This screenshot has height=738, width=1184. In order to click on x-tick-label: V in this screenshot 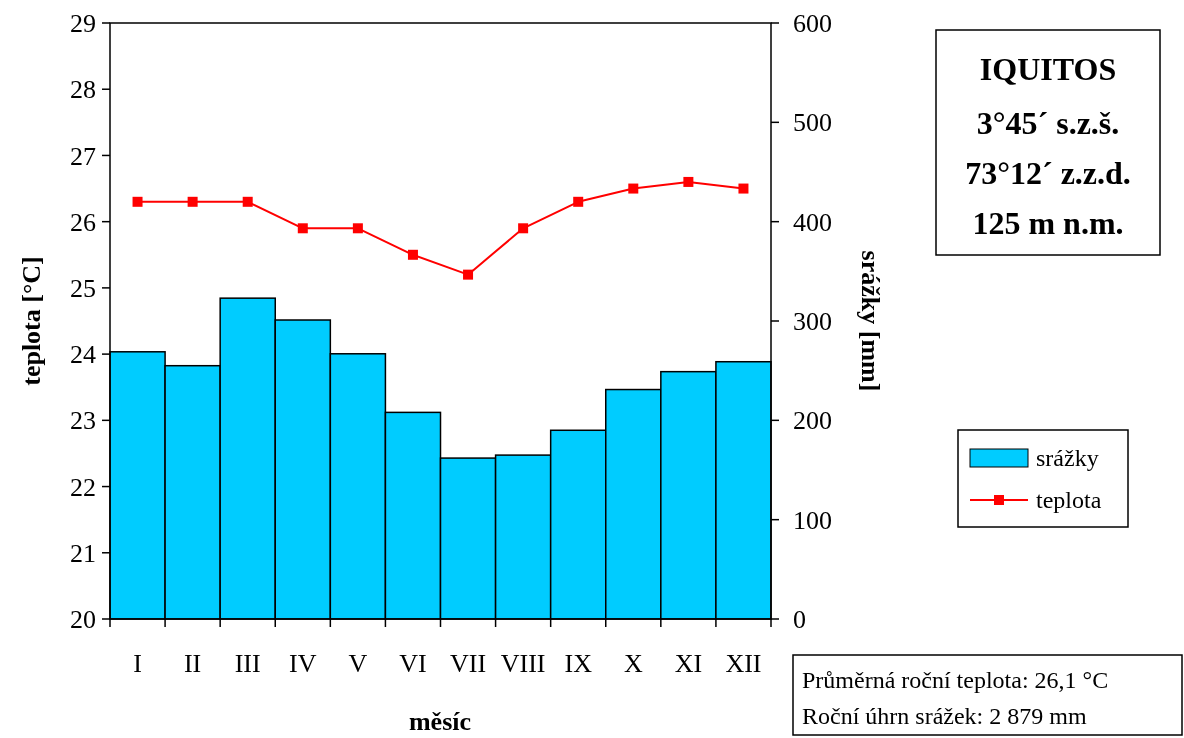, I will do `click(358, 663)`.